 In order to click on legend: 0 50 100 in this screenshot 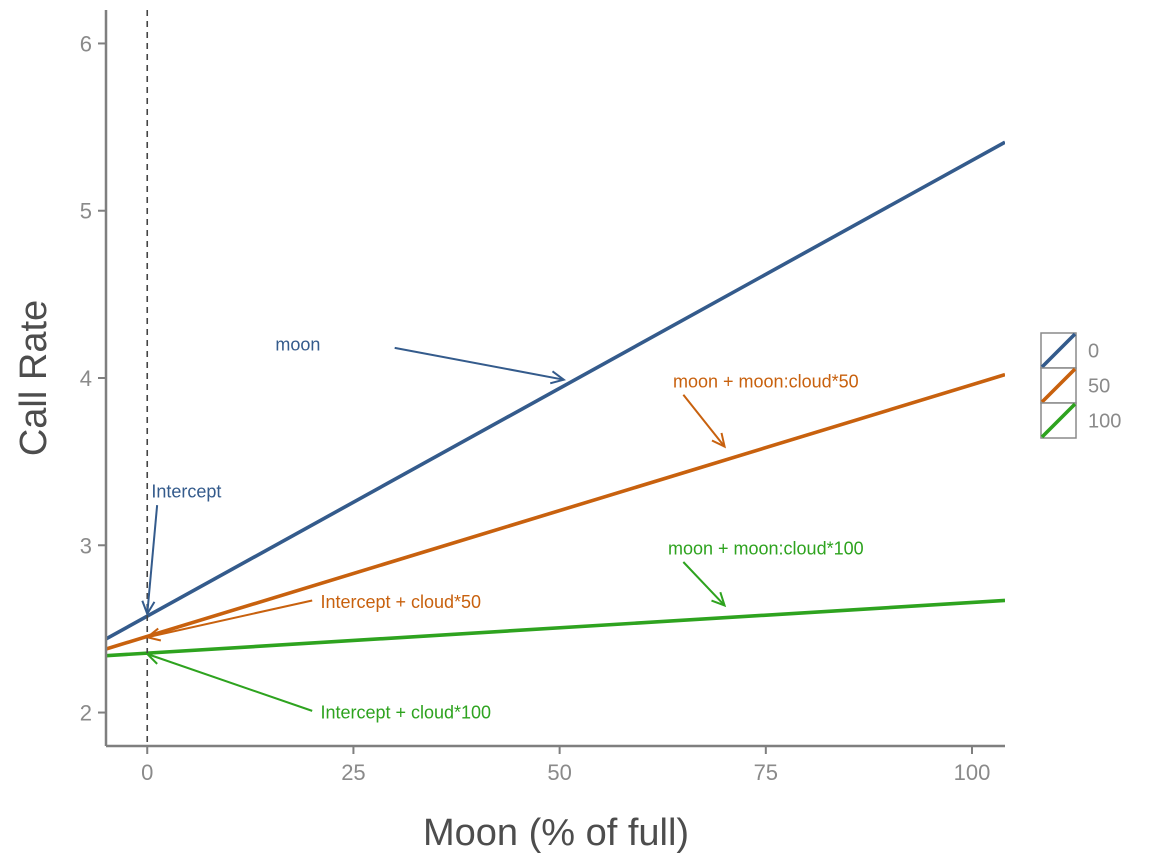, I will do `click(1080, 385)`.